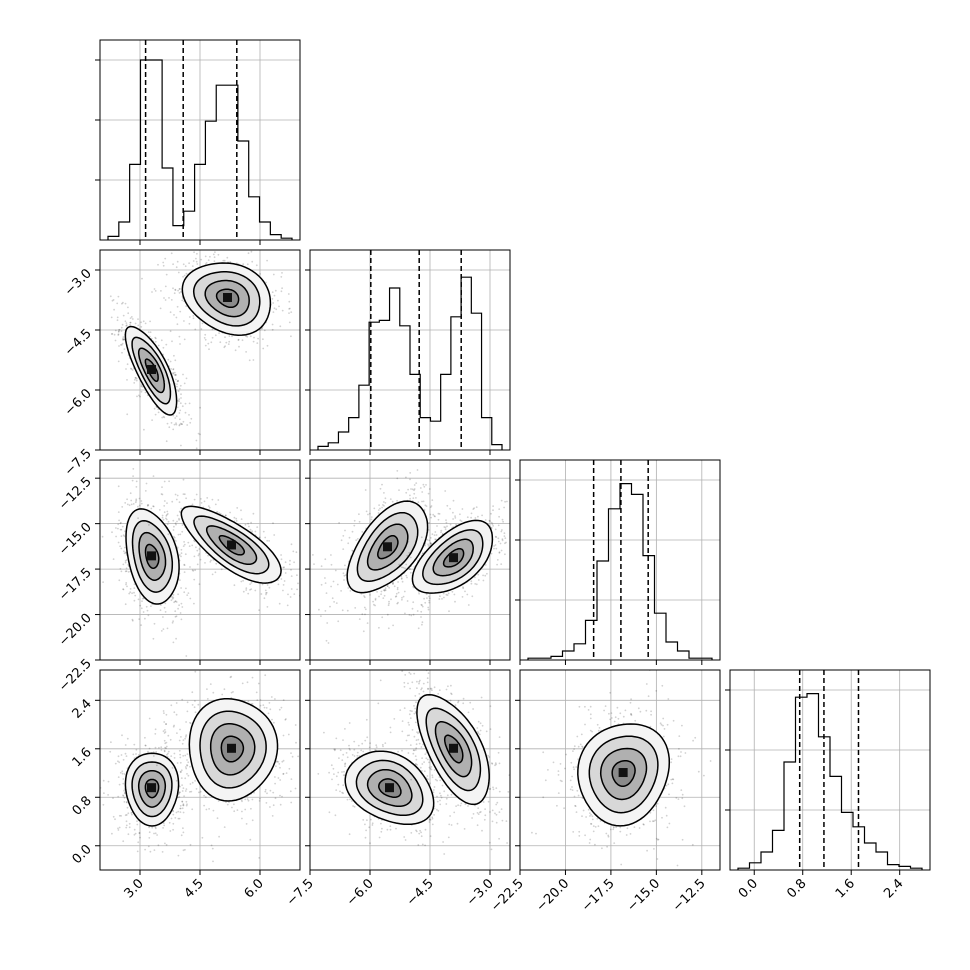 This screenshot has width=970, height=970. Describe the element at coordinates (227, 297) in the screenshot. I see `density-peak` at that location.